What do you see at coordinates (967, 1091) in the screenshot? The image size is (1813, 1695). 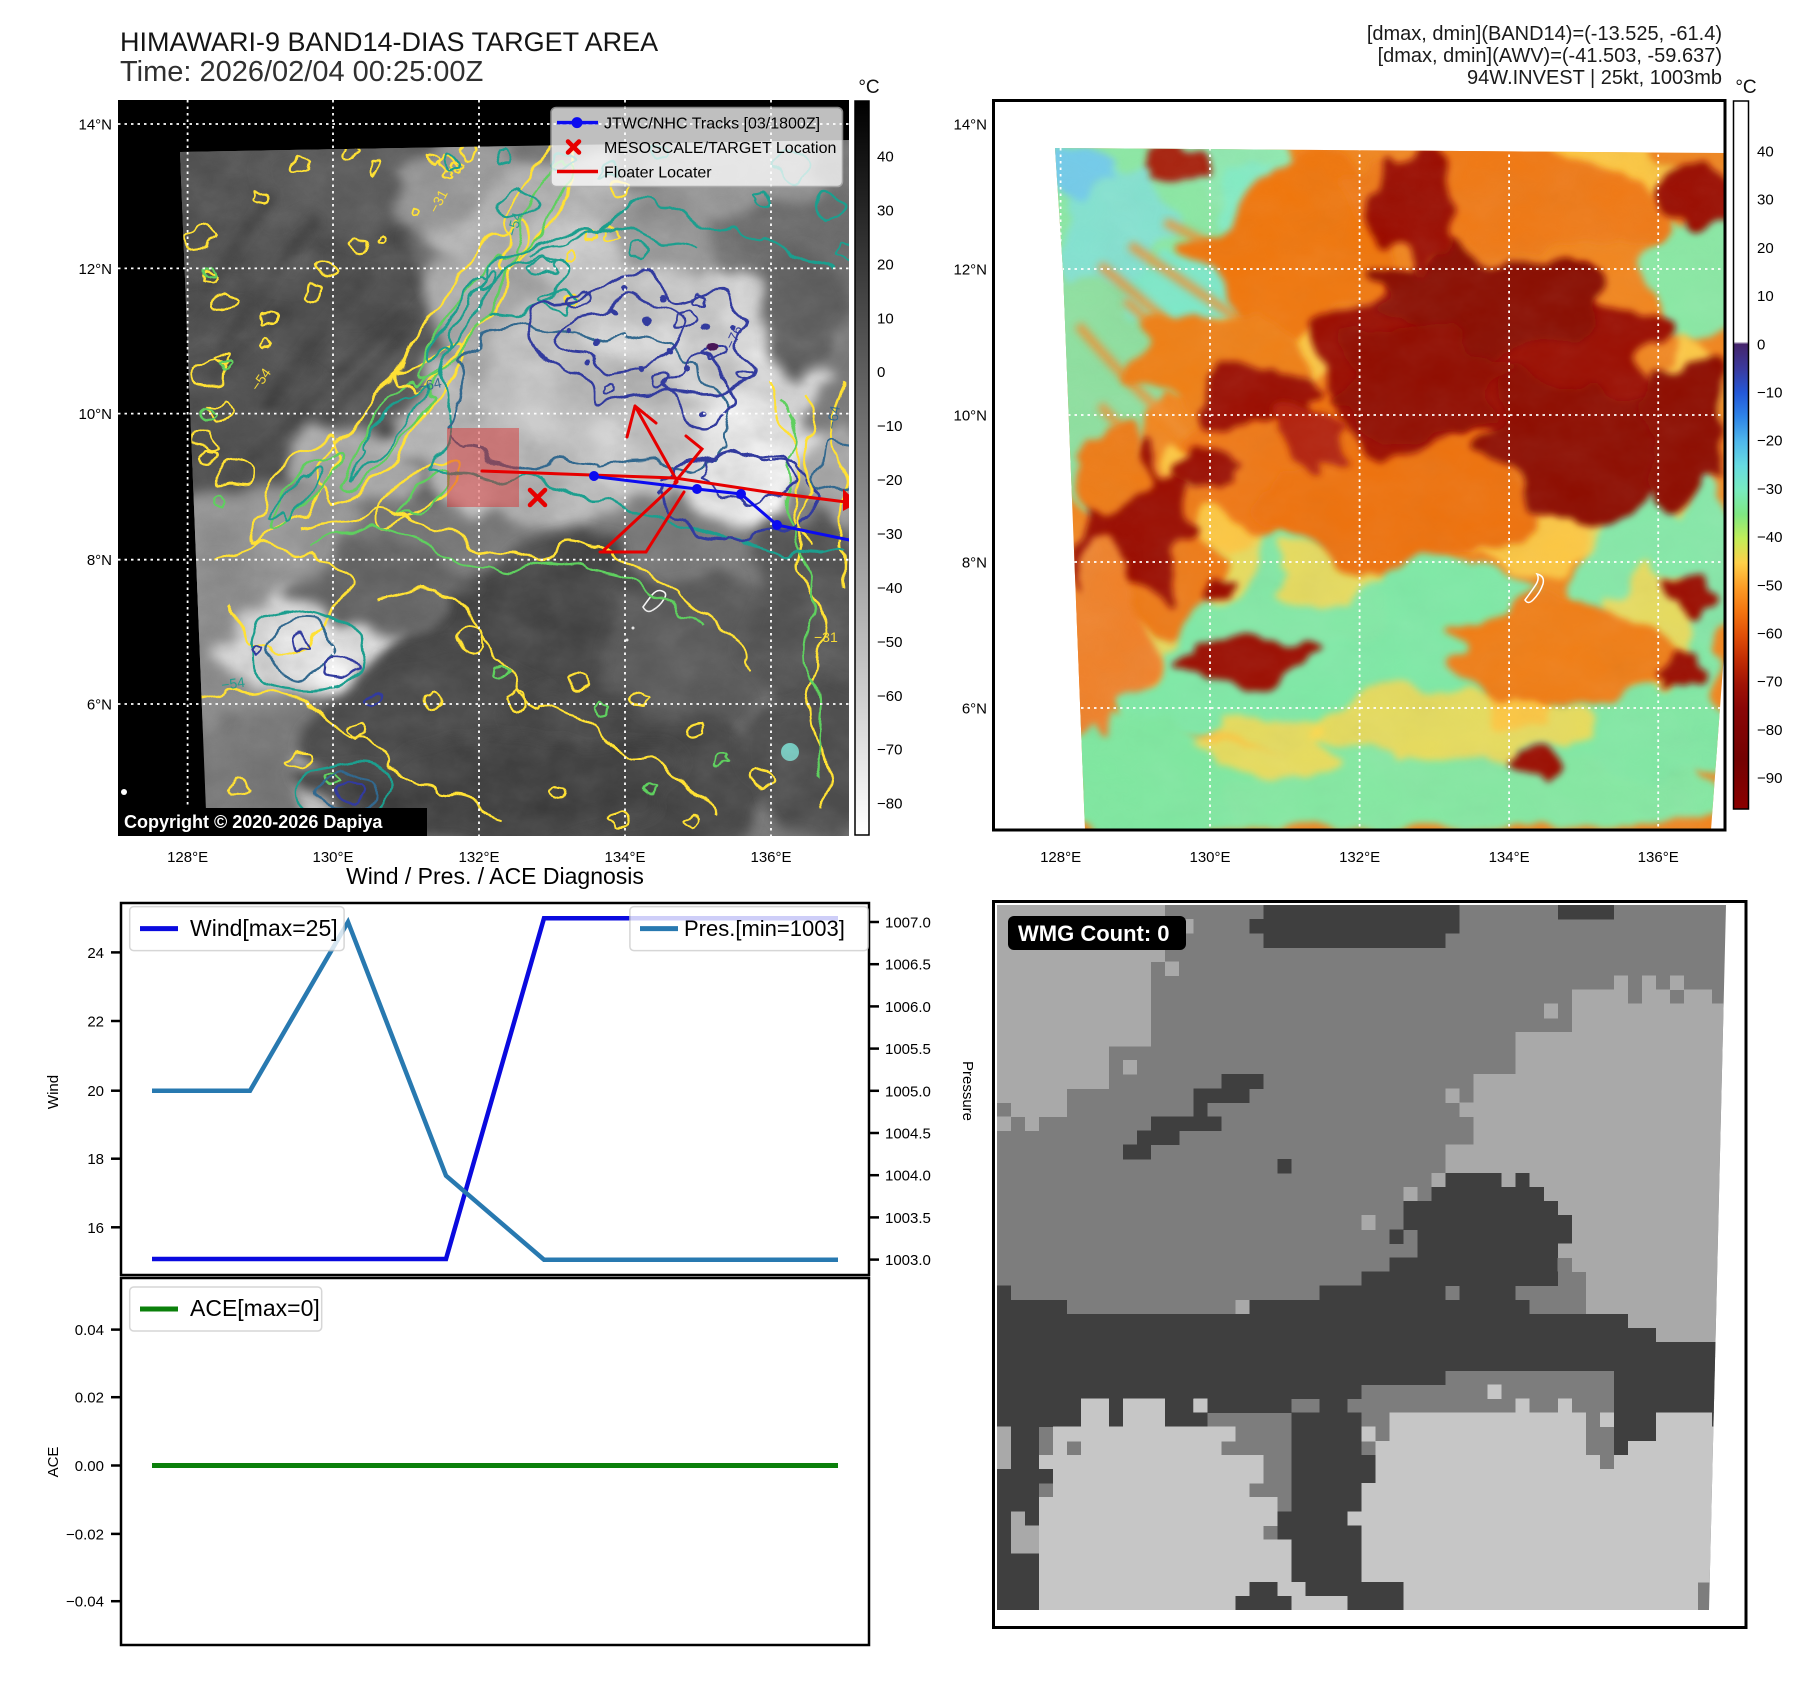 I see `svg-text: Pressure` at bounding box center [967, 1091].